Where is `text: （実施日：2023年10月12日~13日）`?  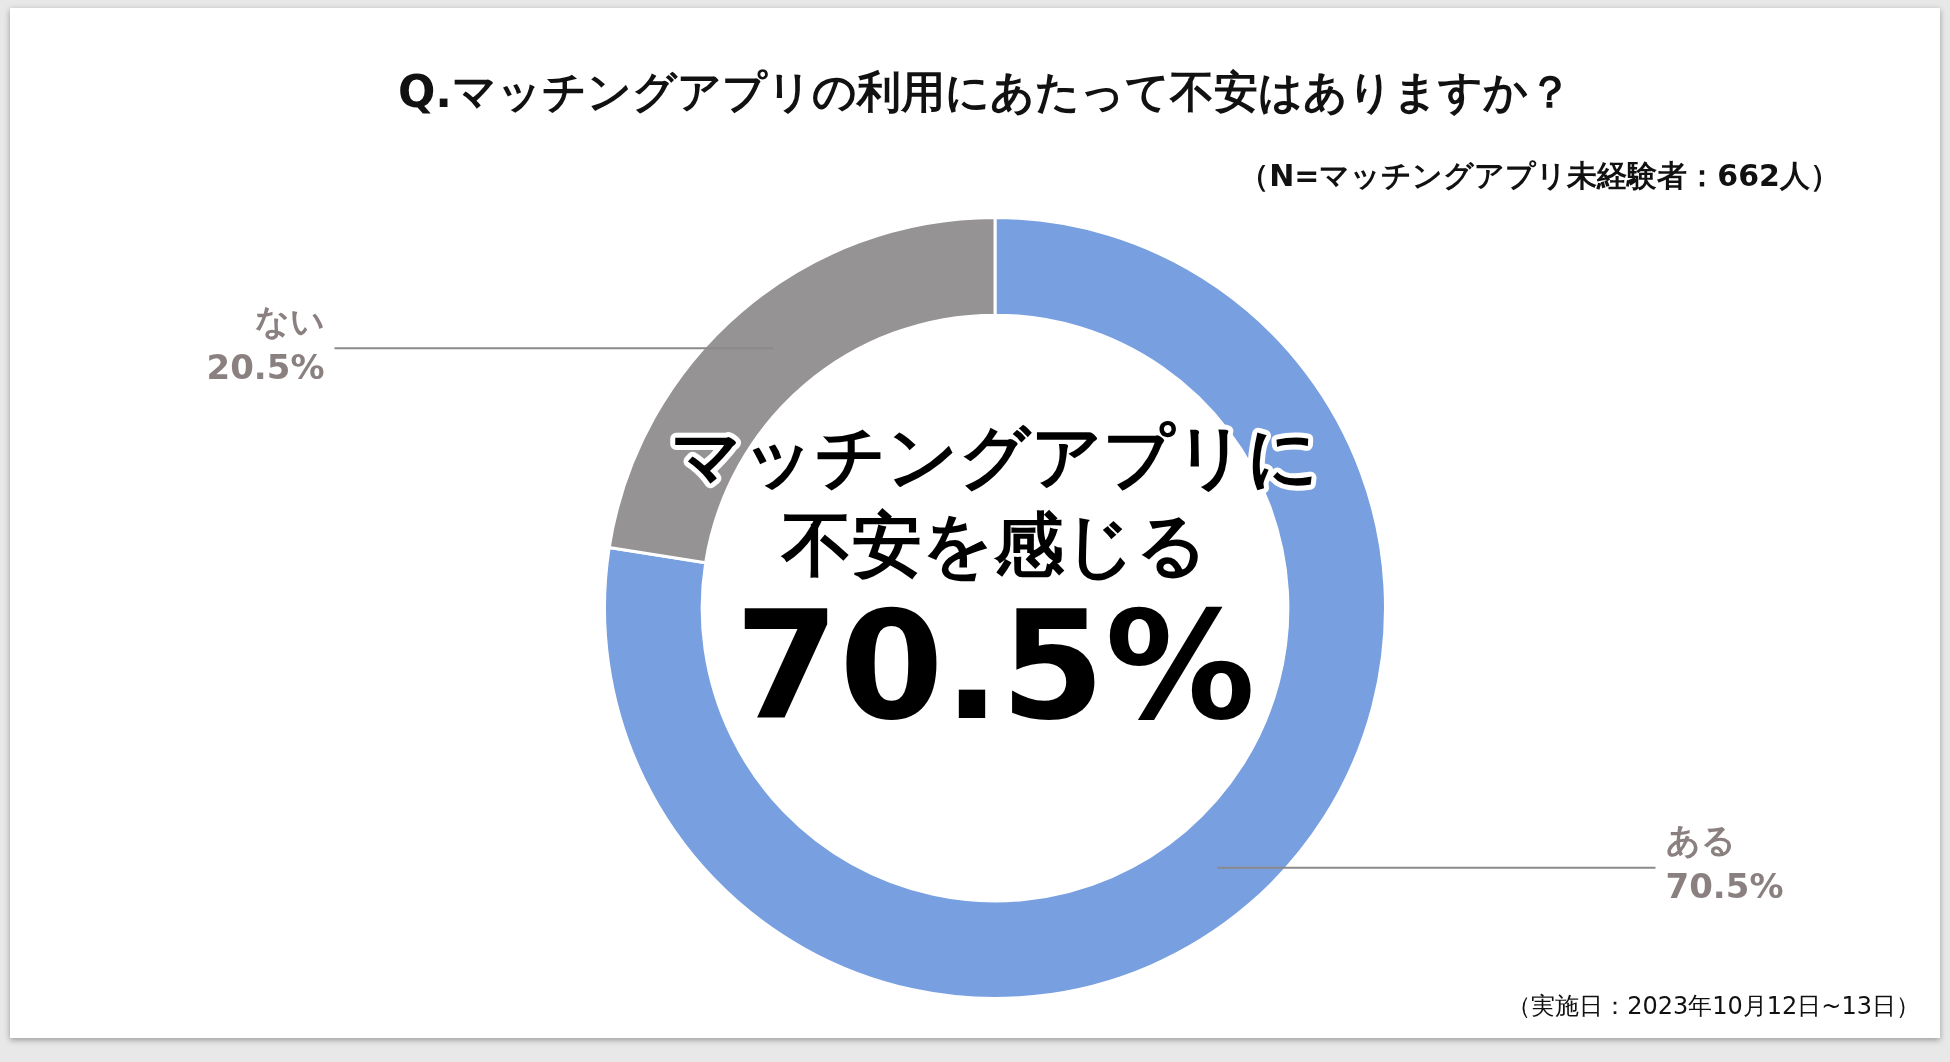
text: （実施日：2023年10月12日~13日） is located at coordinates (1713, 1006).